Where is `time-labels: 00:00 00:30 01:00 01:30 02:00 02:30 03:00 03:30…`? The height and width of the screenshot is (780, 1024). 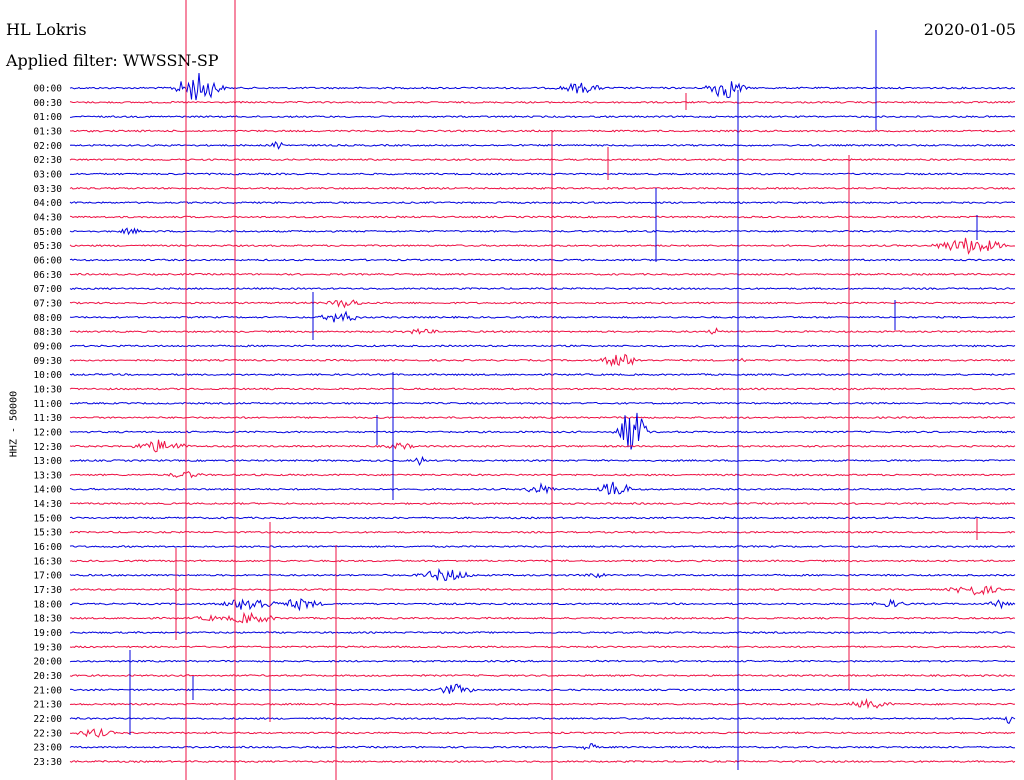
time-labels: 00:00 00:30 01:00 01:30 02:00 02:30 03:00 03:30… is located at coordinates (47, 426).